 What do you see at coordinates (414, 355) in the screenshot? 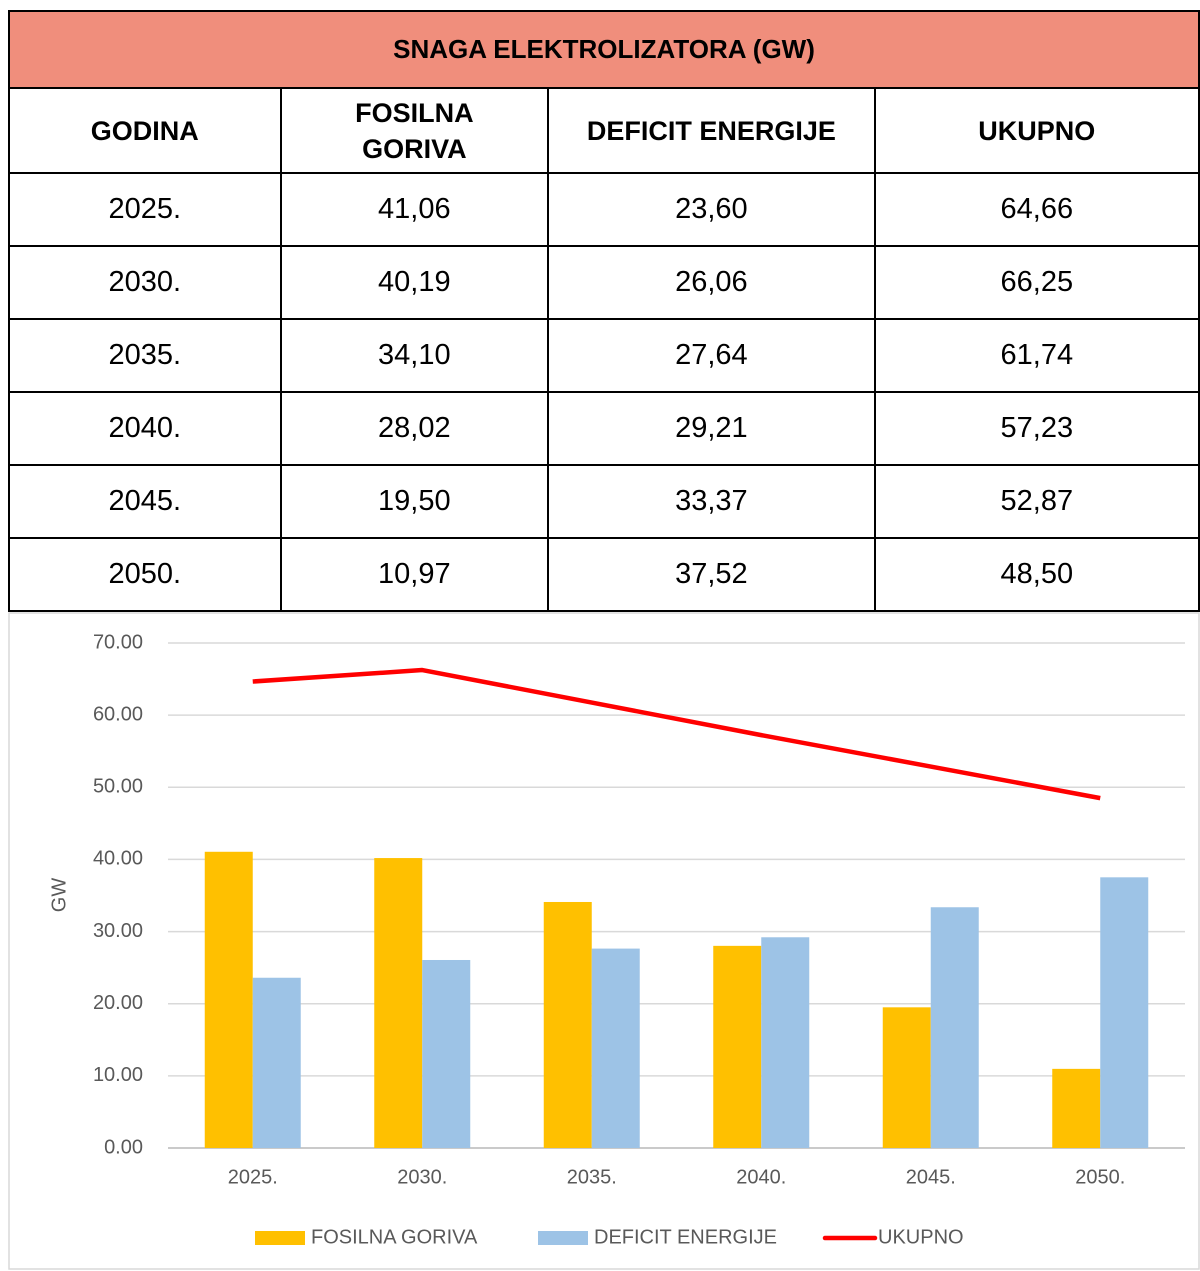
I see `table-cell: 34,10` at bounding box center [414, 355].